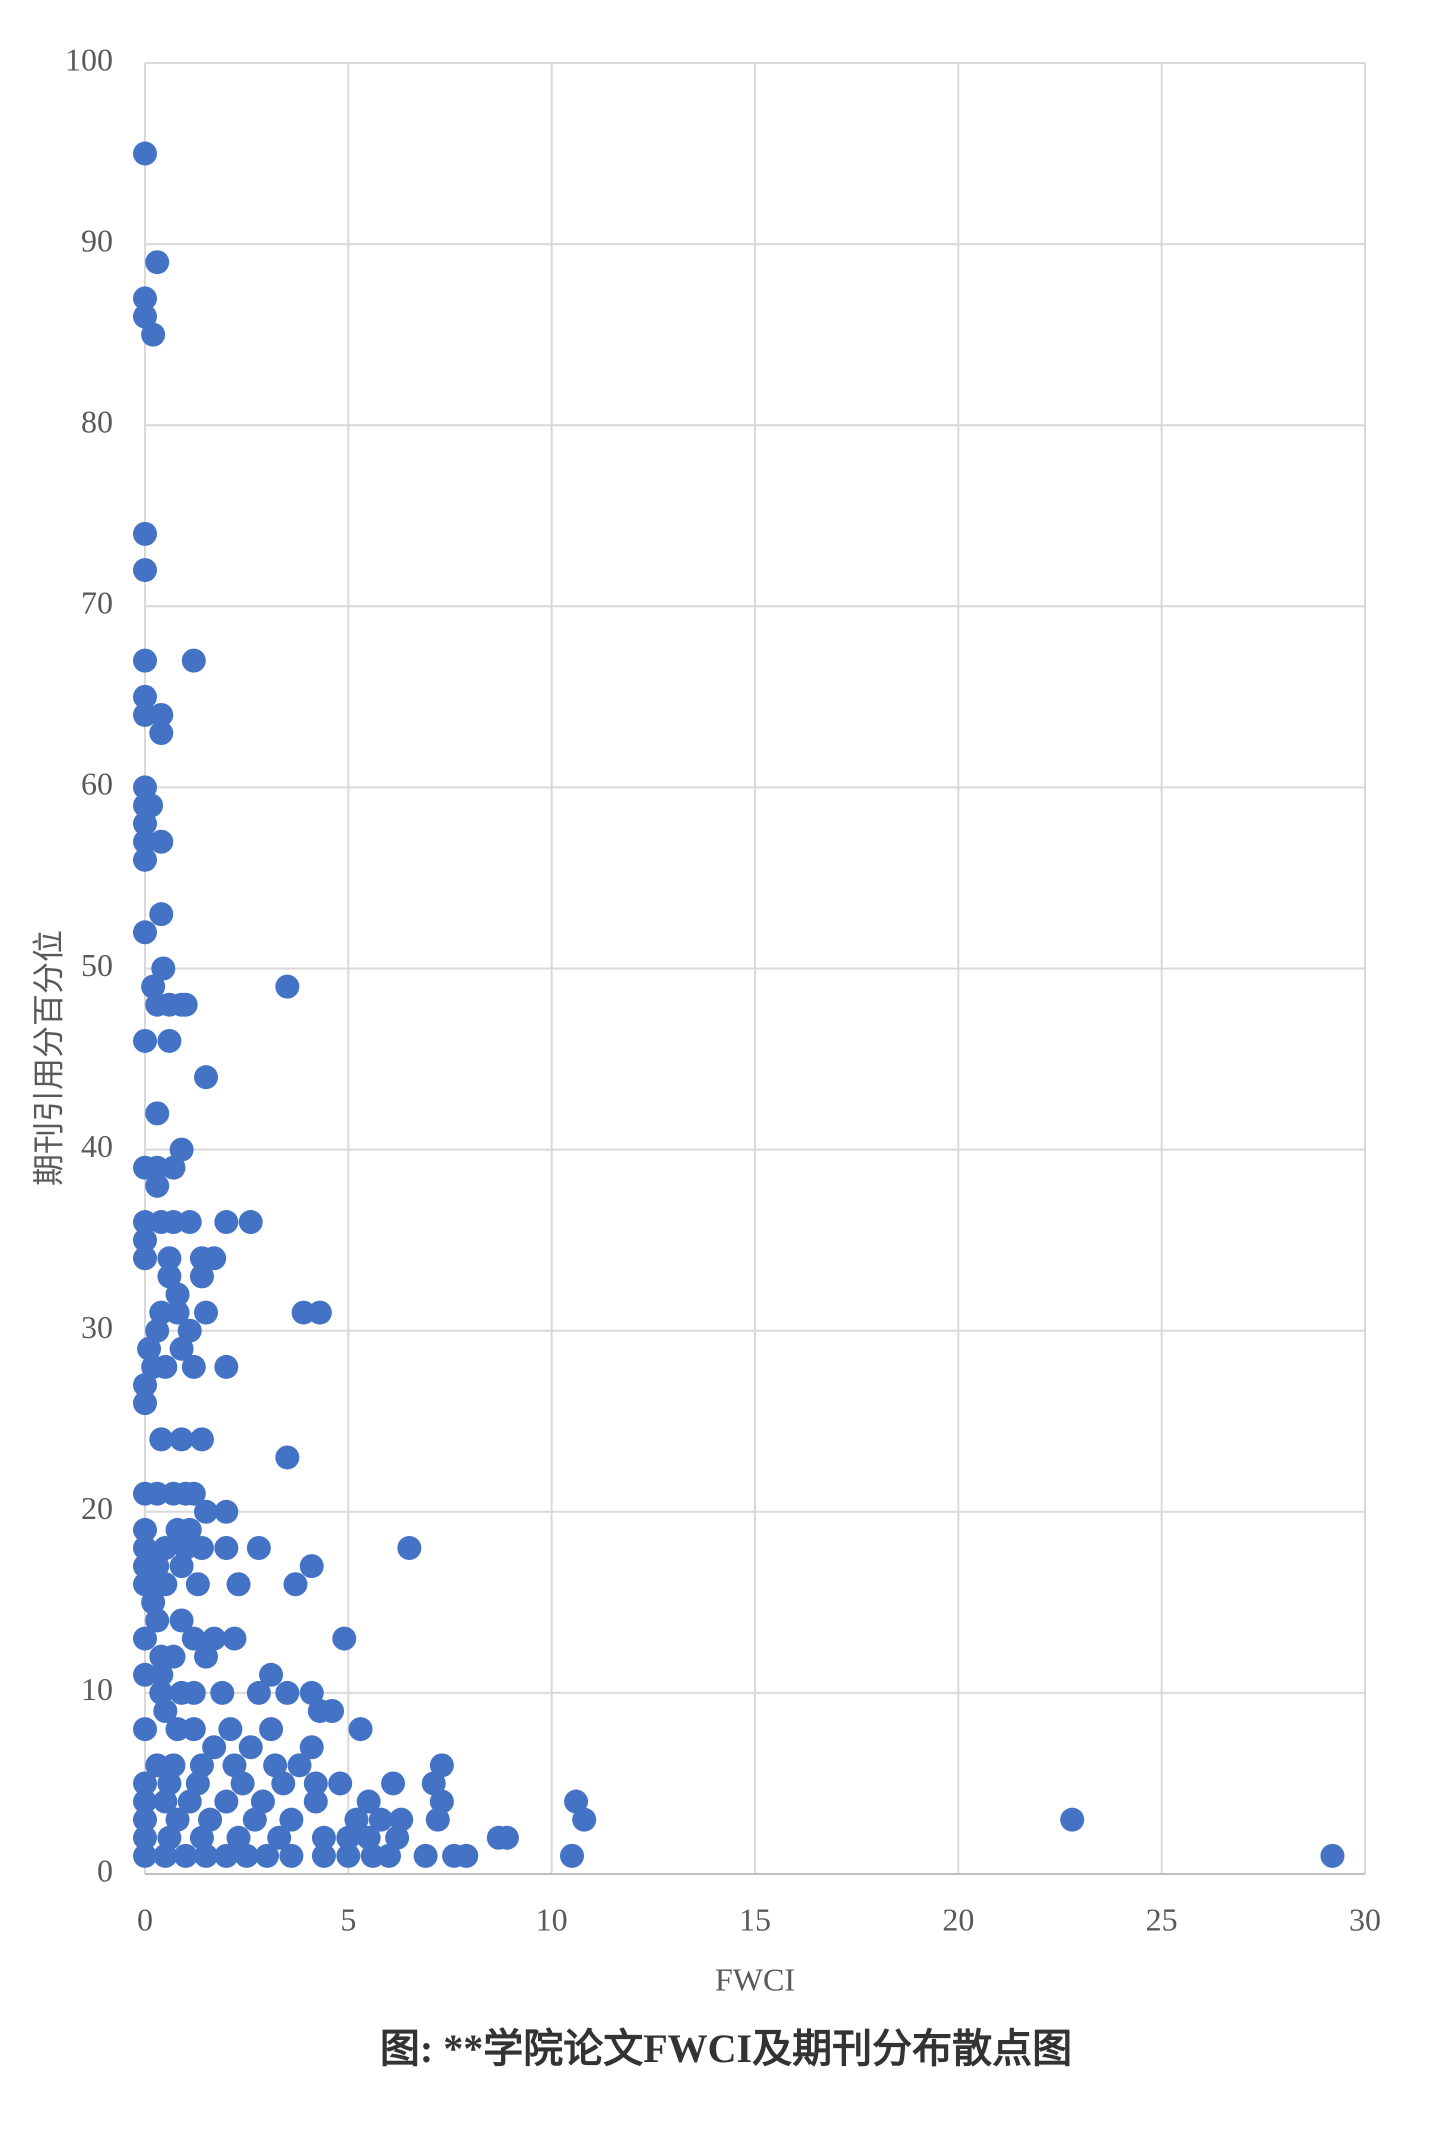 This screenshot has width=1452, height=2136. What do you see at coordinates (97, 1508) in the screenshot?
I see `y-tick-label: 20` at bounding box center [97, 1508].